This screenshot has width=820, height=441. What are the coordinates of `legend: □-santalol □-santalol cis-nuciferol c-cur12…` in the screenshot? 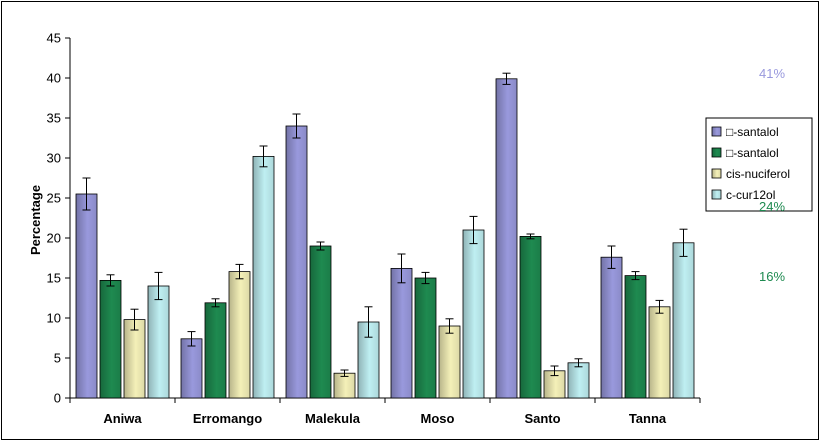 It's located at (759, 164).